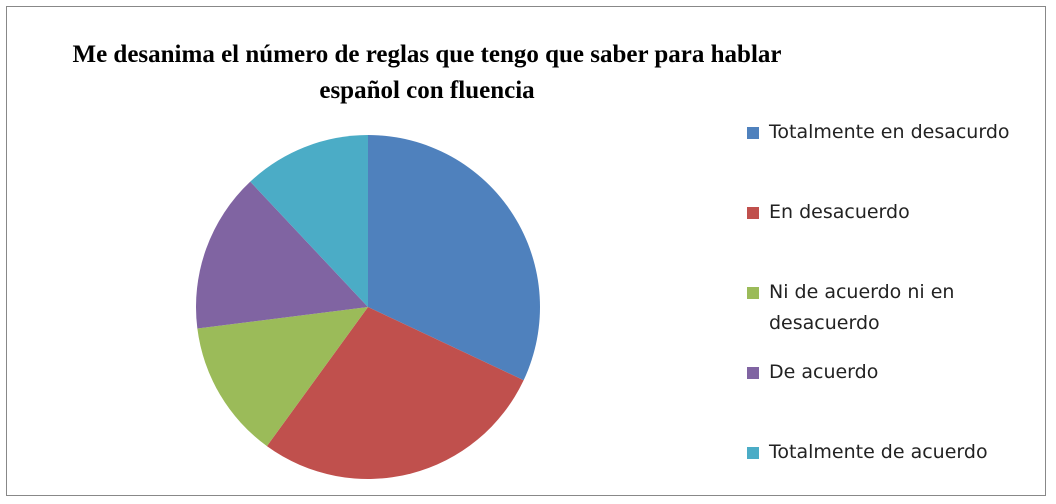 Image resolution: width=1056 pixels, height=504 pixels. I want to click on legend-item: Totalmente de acuerdo, so click(897, 452).